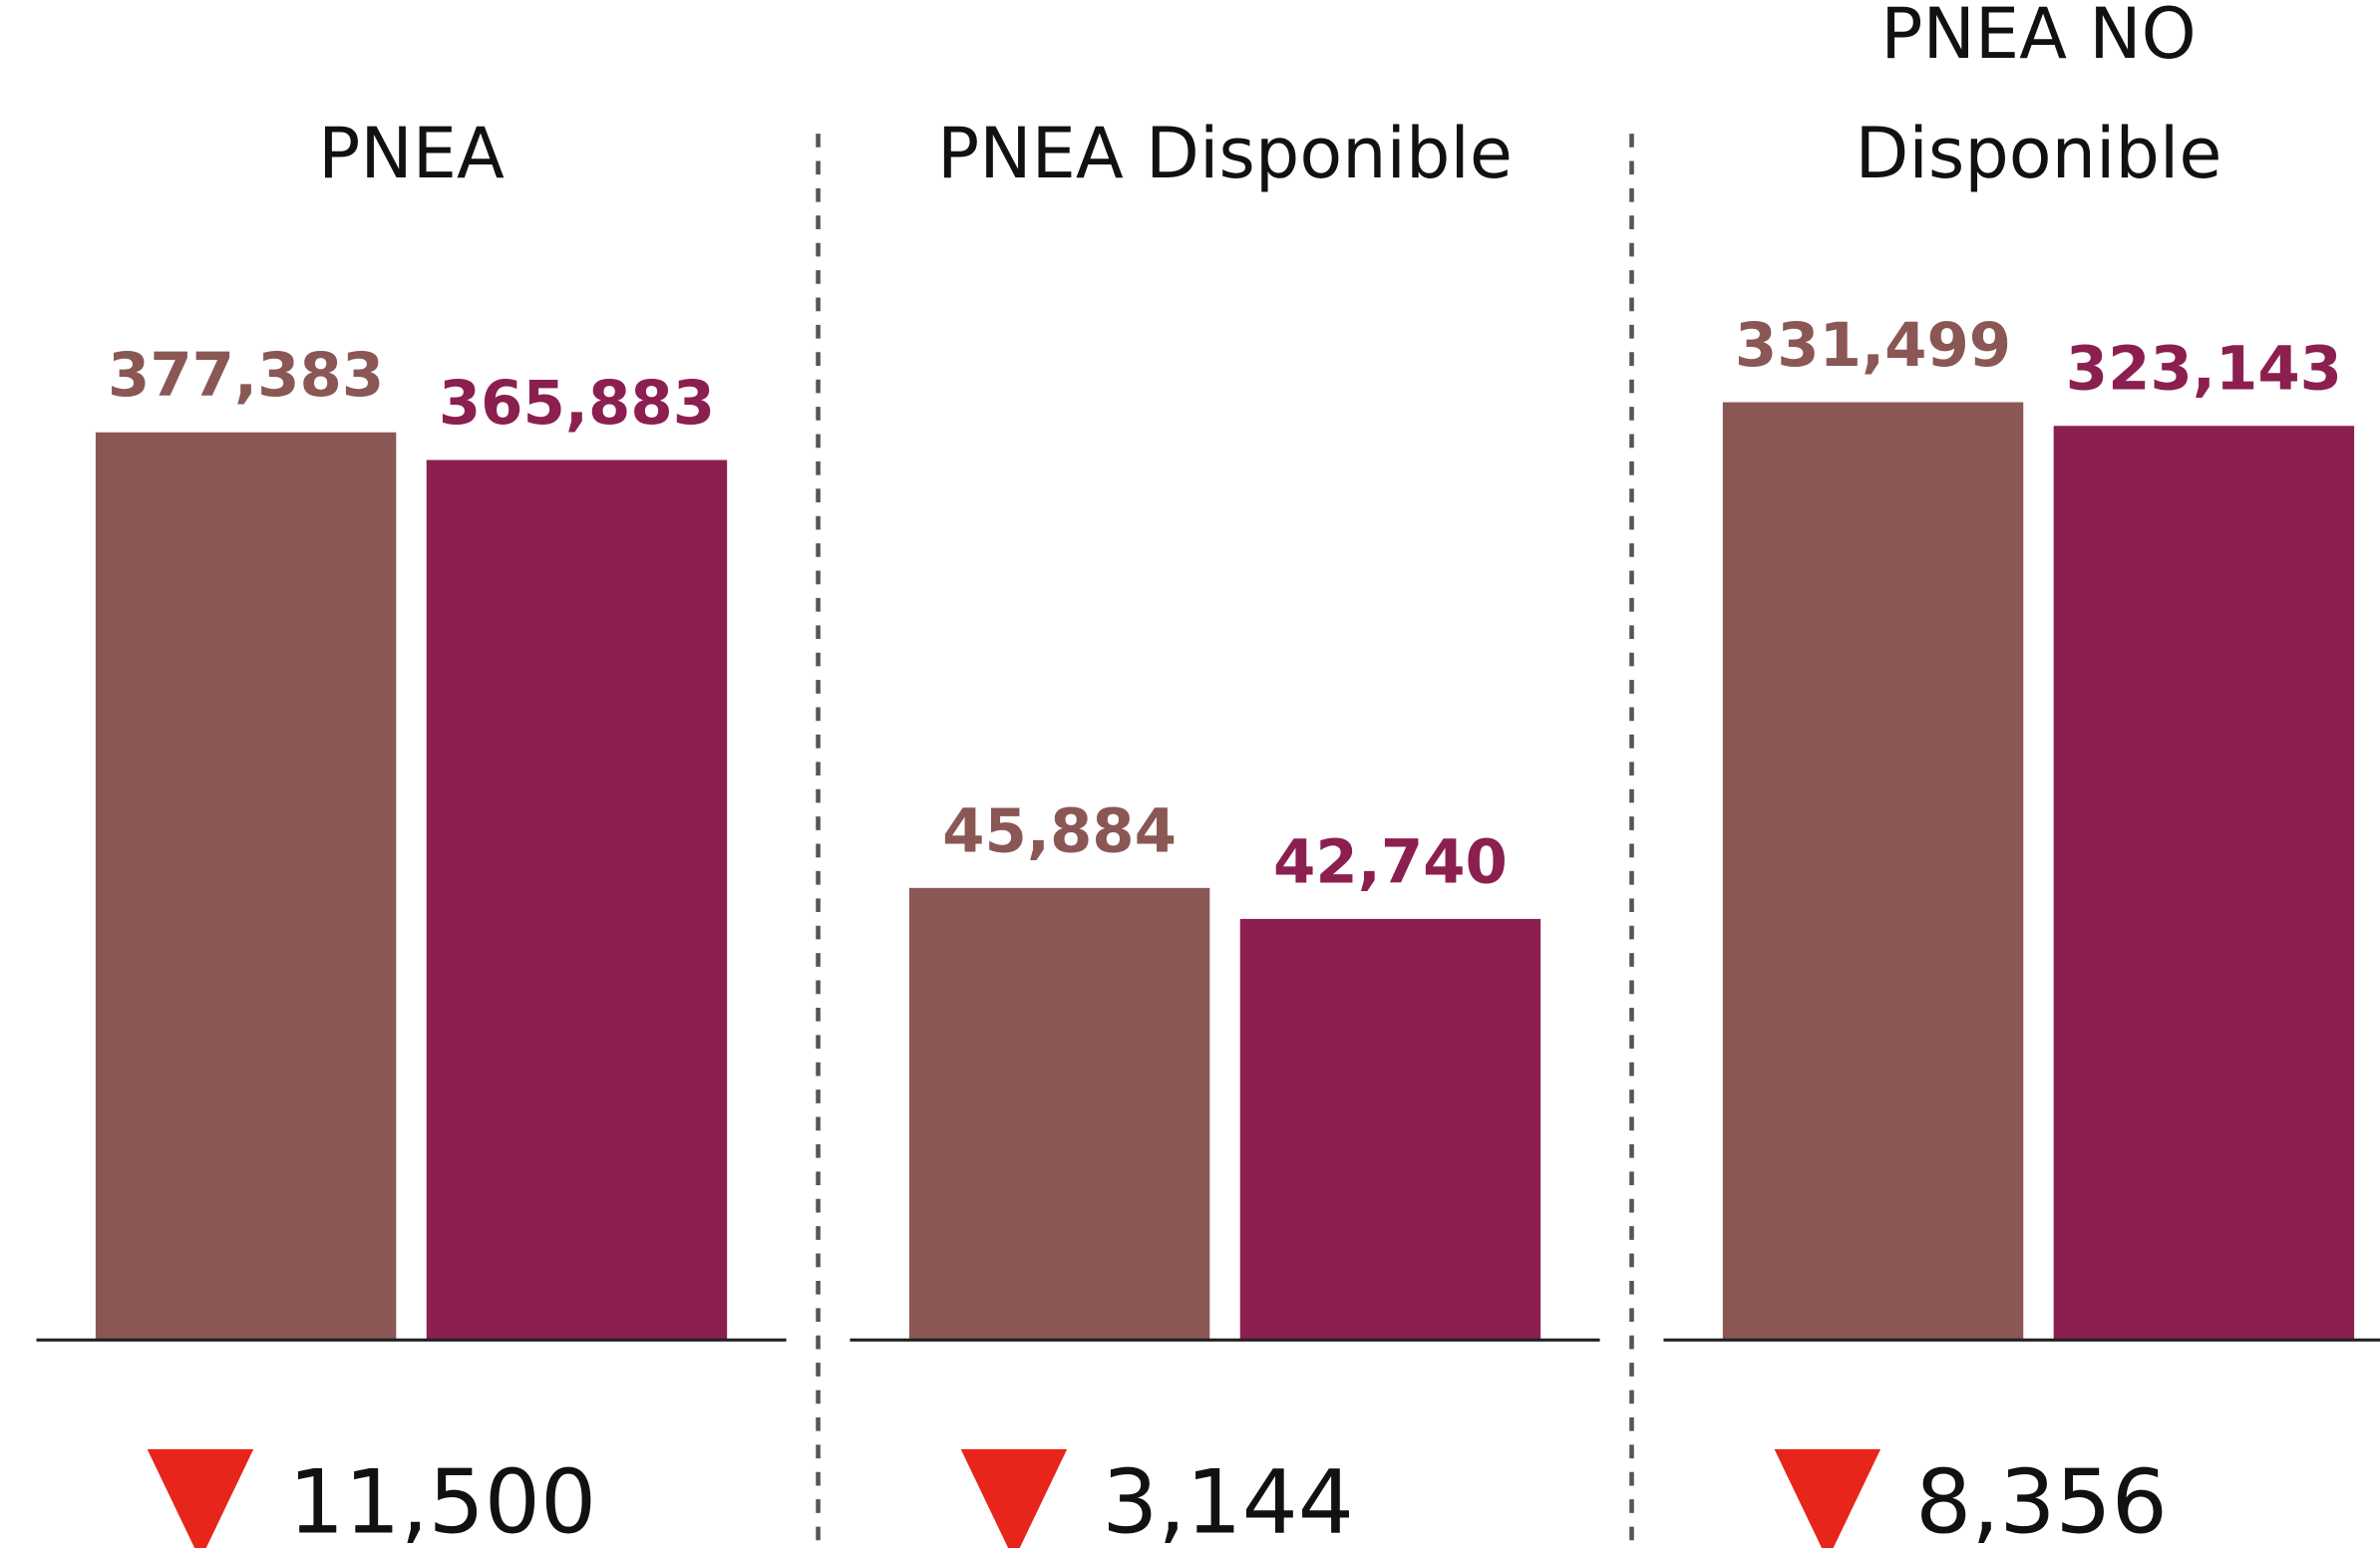 The height and width of the screenshot is (1548, 2380). I want to click on panel-title: PNEA, so click(411, 153).